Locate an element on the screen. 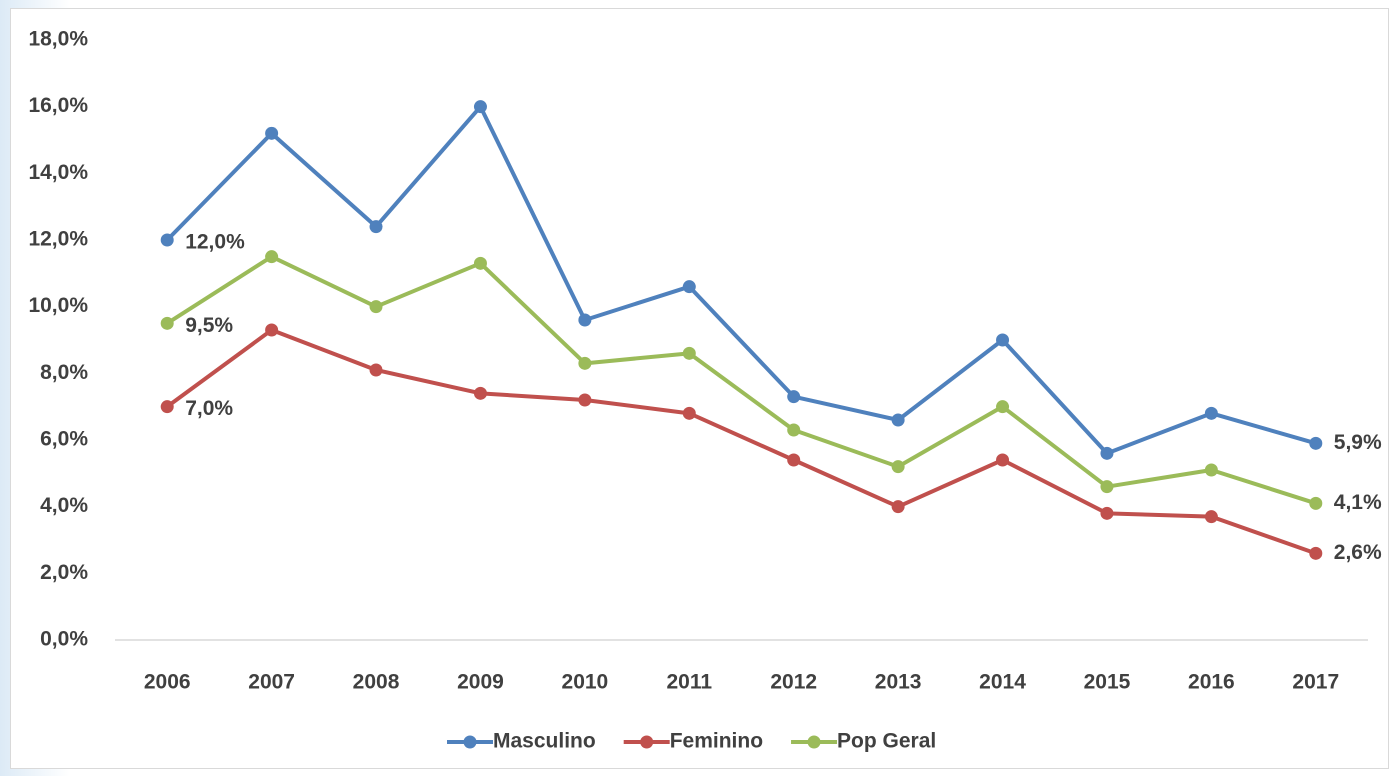 Image resolution: width=1392 pixels, height=776 pixels. data-label: 5,9% is located at coordinates (1358, 442).